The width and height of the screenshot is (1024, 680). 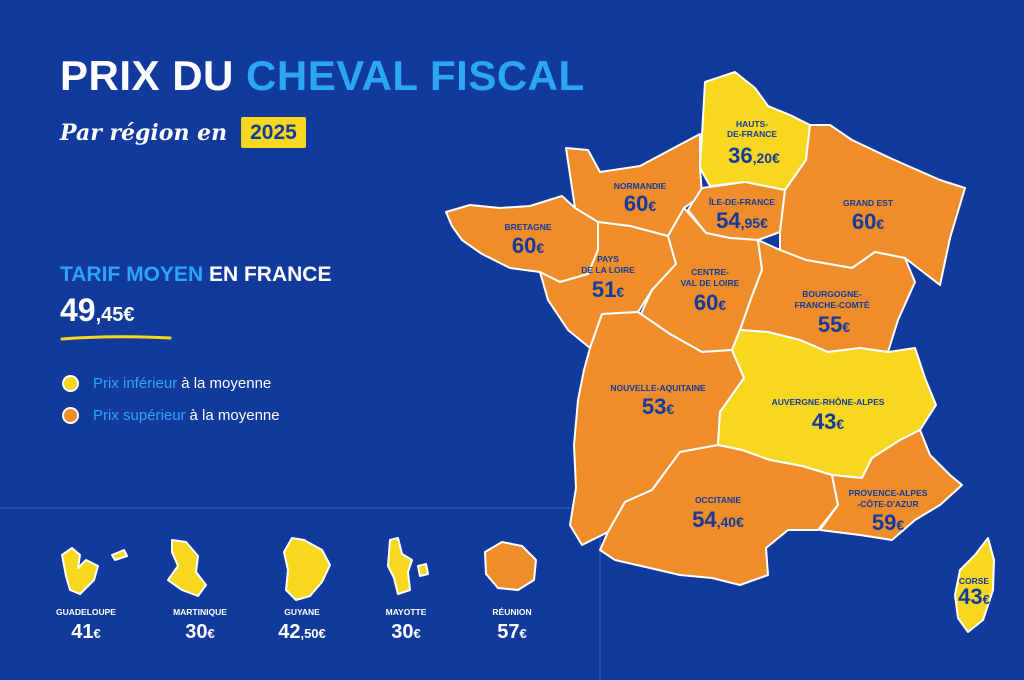 I want to click on map-guadeloupe, so click(x=80, y=571).